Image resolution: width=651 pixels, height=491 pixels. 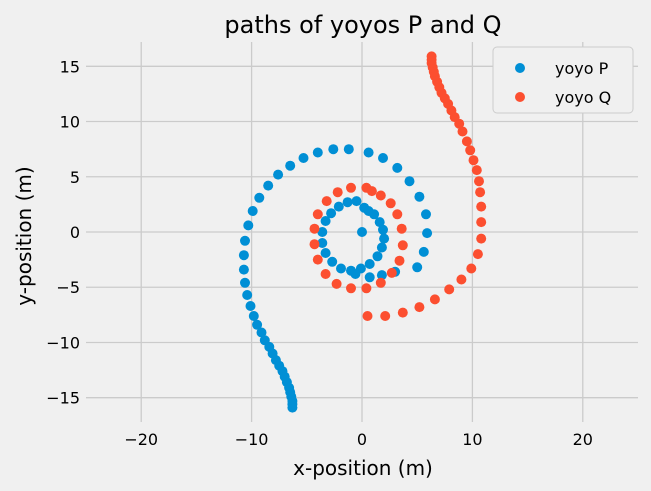 What do you see at coordinates (63, 398) in the screenshot?
I see `y-tick-label: −15` at bounding box center [63, 398].